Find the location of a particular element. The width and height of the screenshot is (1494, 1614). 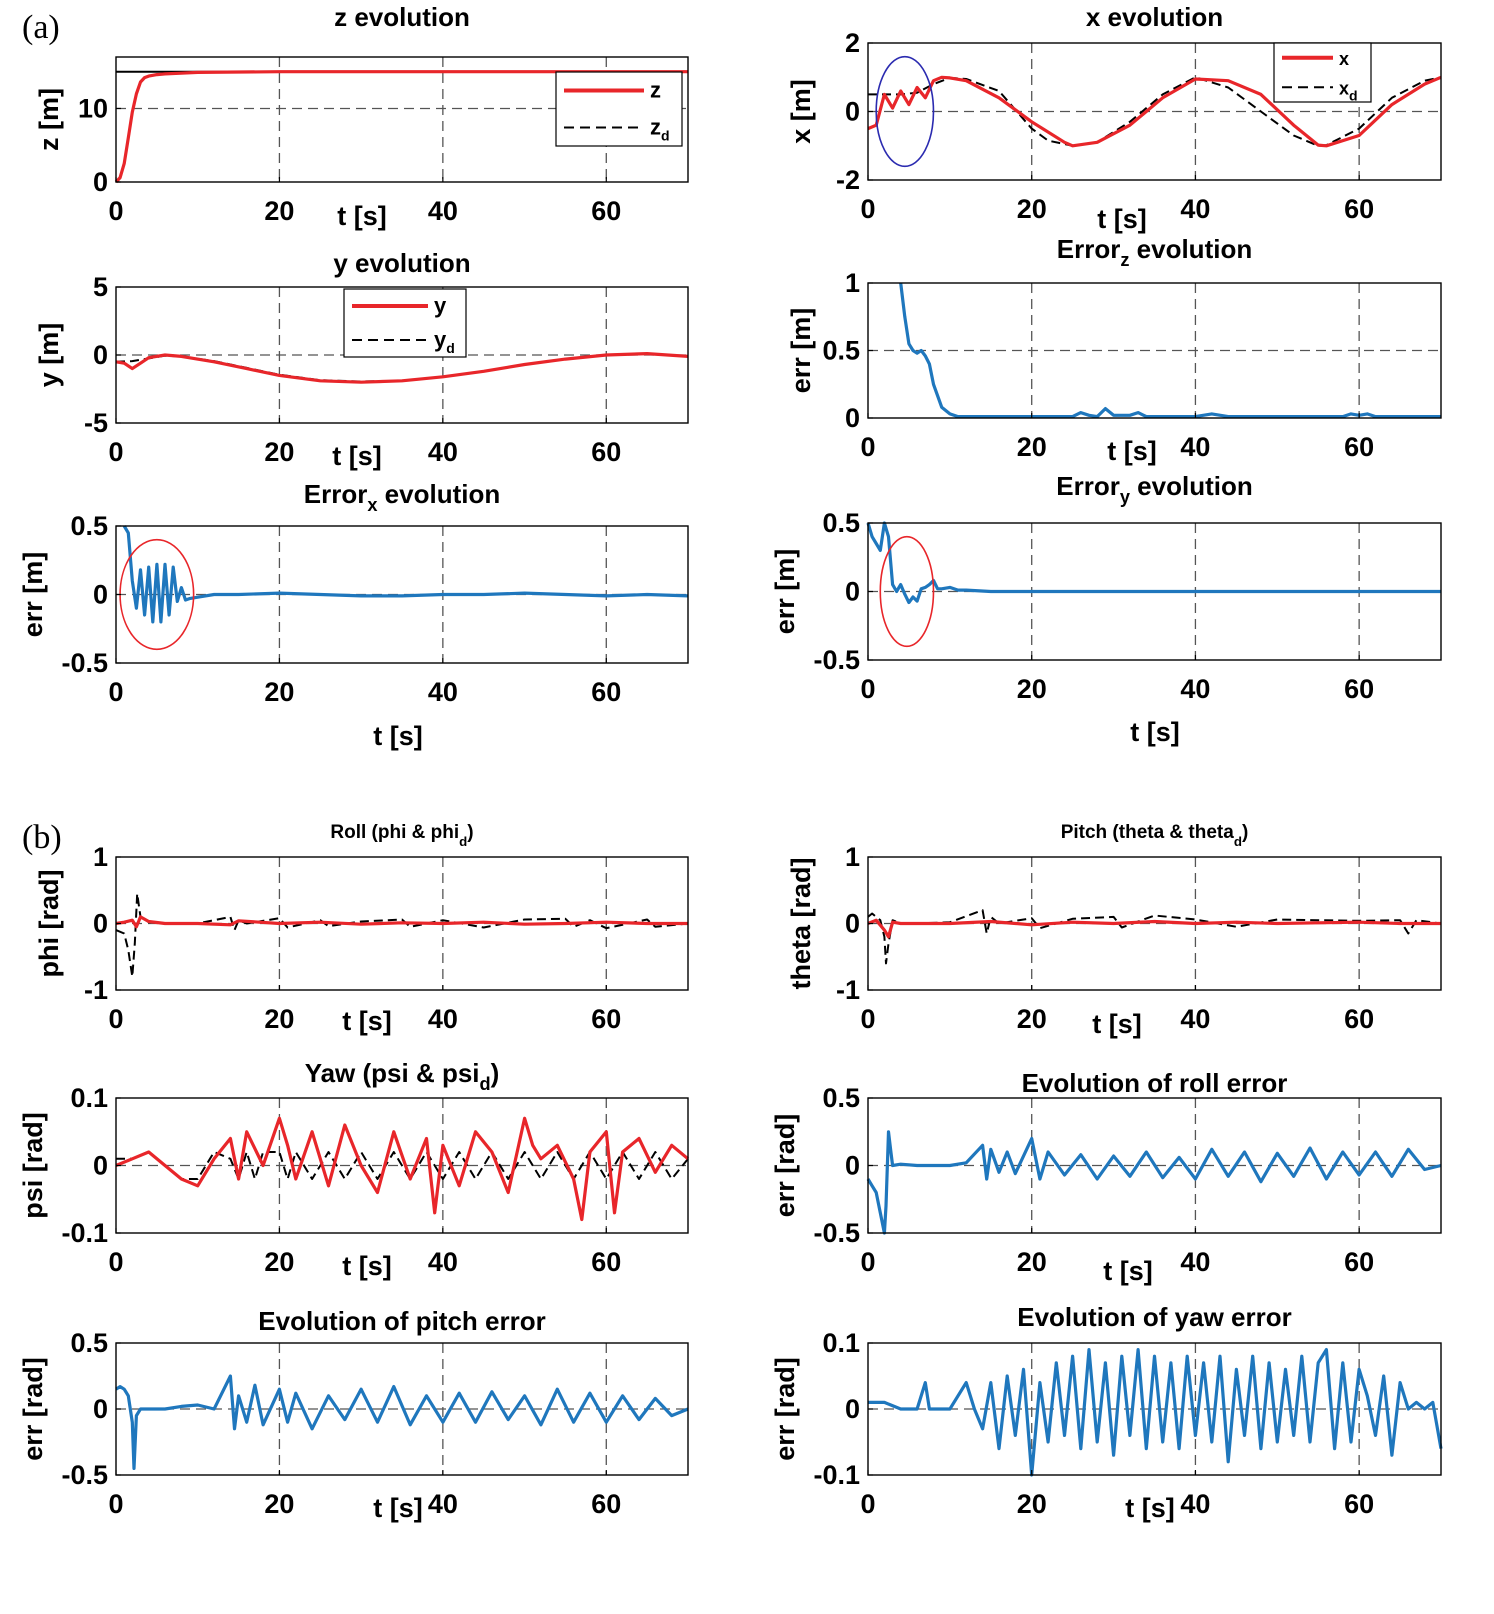

y-axis-label: y [m] is located at coordinates (49, 355).